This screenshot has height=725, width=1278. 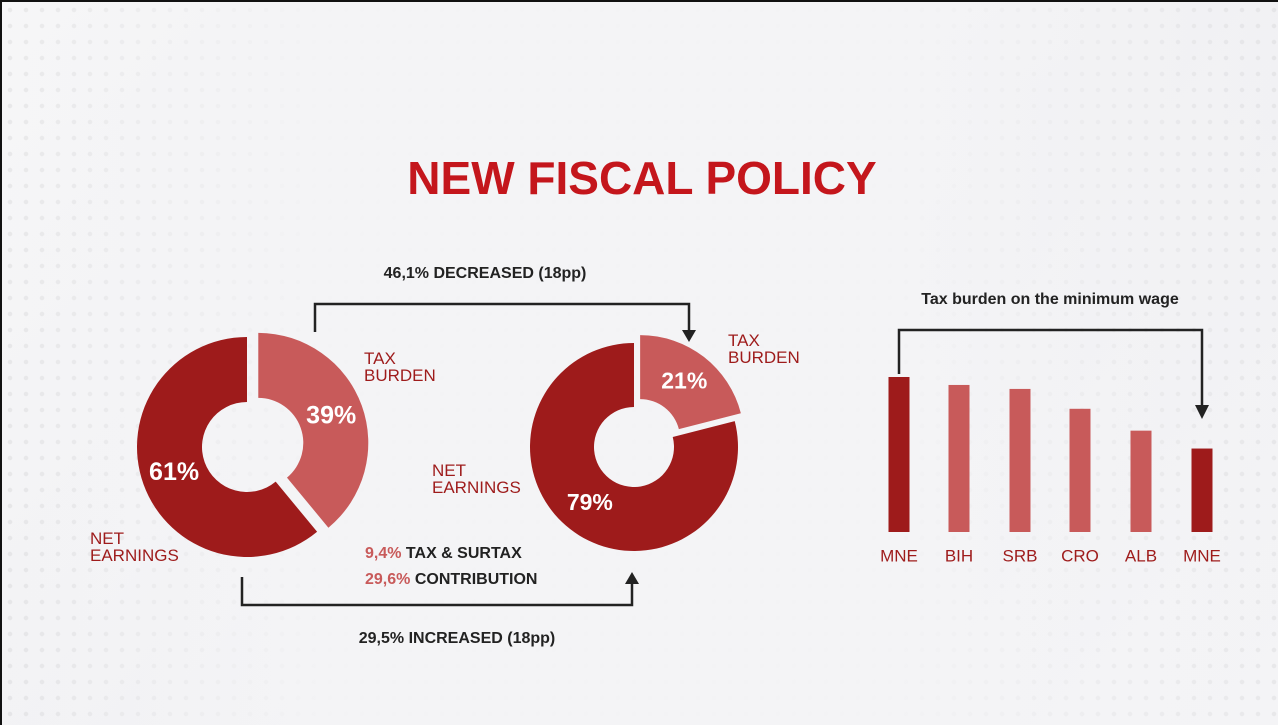 I want to click on increase-note: 29,5% INCREASED (18pp), so click(x=457, y=638).